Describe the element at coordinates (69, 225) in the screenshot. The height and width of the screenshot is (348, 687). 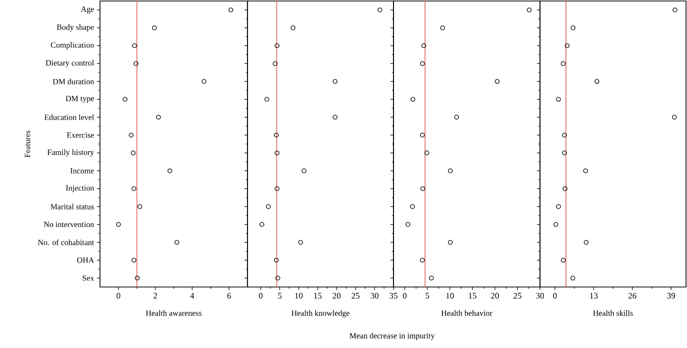
I see `y-tick-label: No intervention` at that location.